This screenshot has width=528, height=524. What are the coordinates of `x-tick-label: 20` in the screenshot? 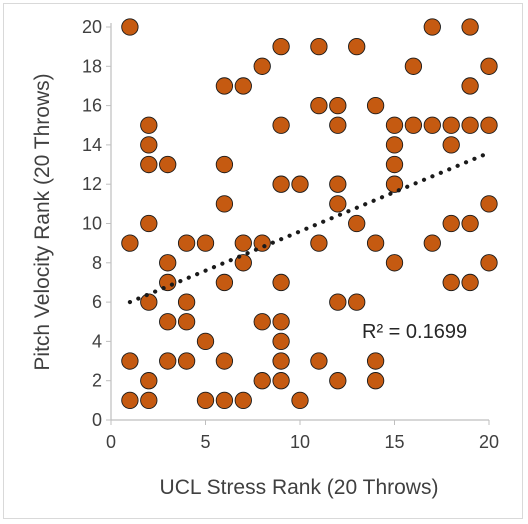 It's located at (489, 442).